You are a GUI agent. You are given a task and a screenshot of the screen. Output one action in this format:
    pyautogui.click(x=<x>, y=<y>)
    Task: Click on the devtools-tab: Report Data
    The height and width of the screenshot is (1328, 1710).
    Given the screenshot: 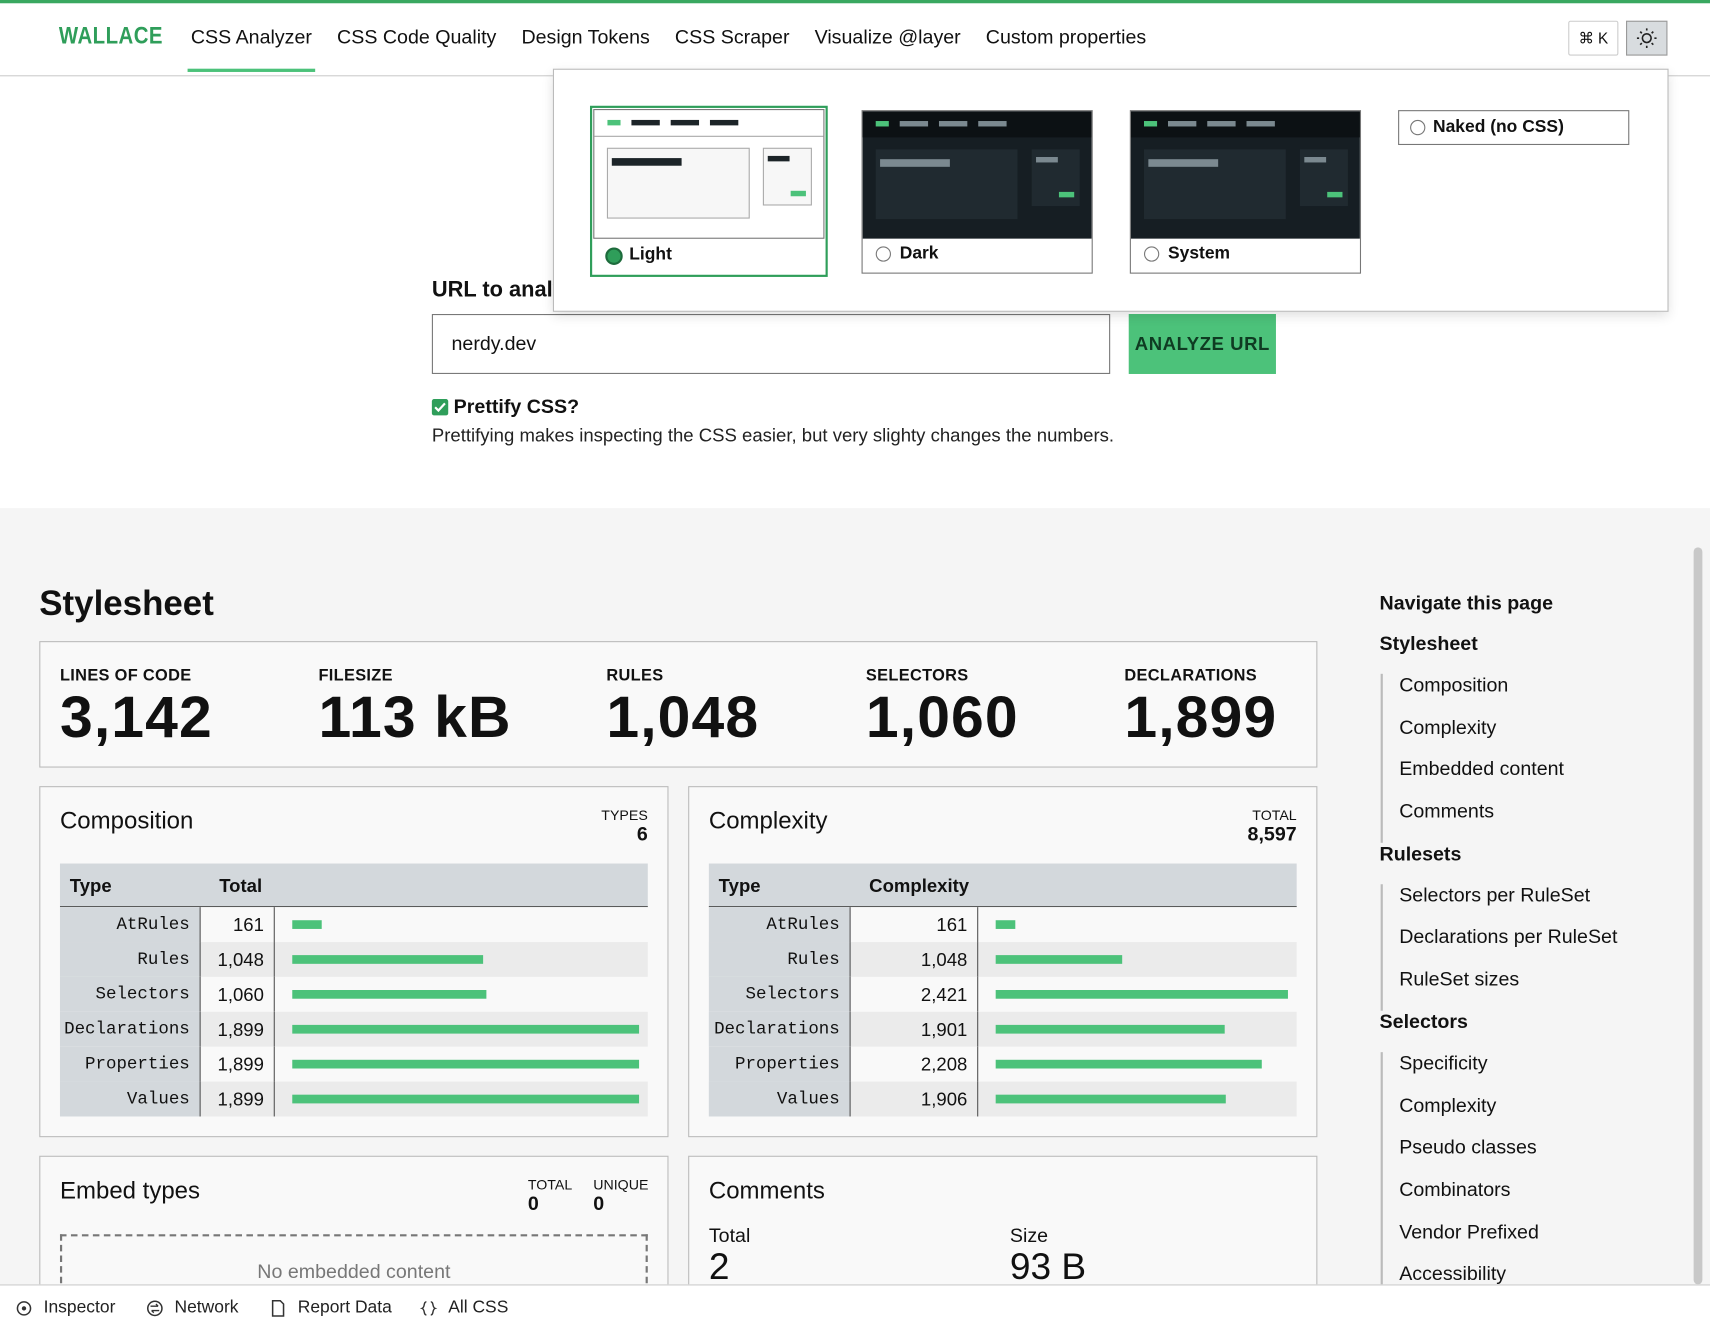 What is the action you would take?
    pyautogui.click(x=330, y=1308)
    